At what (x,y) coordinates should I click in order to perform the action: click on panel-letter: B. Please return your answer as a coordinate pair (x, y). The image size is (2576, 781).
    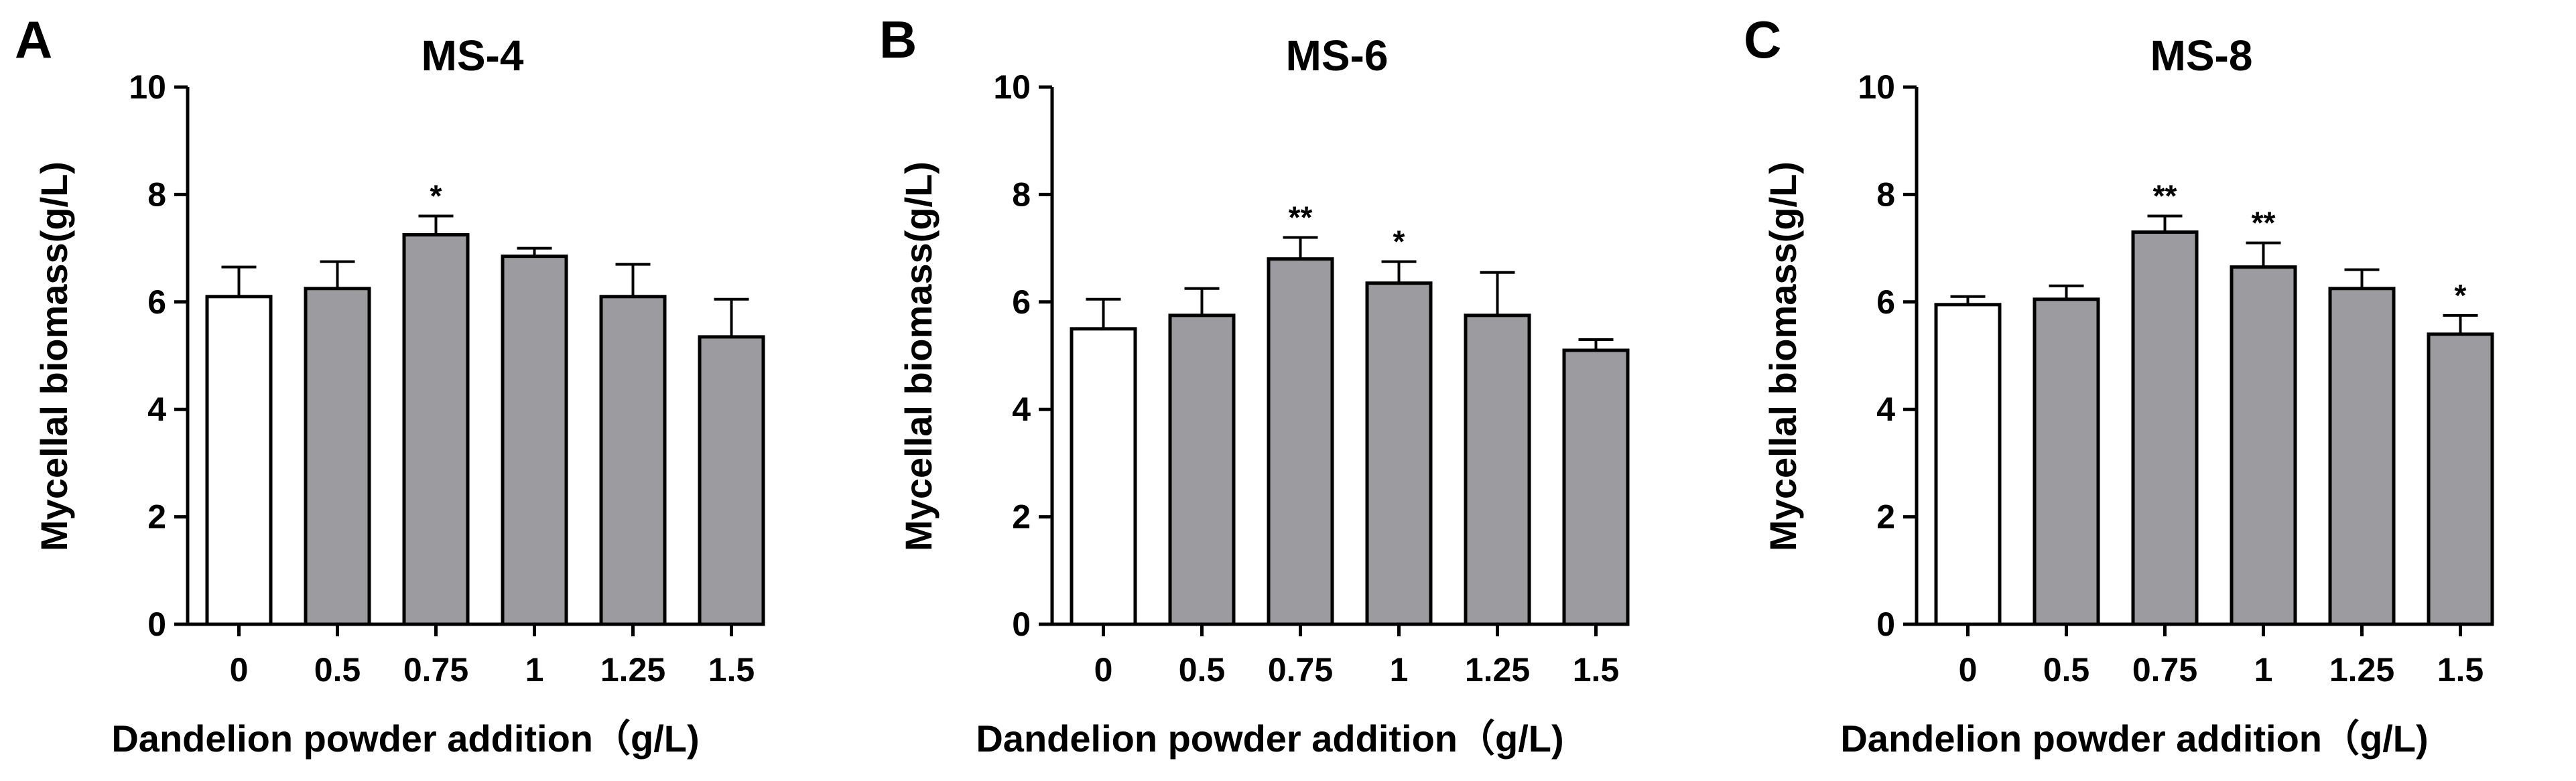
    Looking at the image, I should click on (898, 39).